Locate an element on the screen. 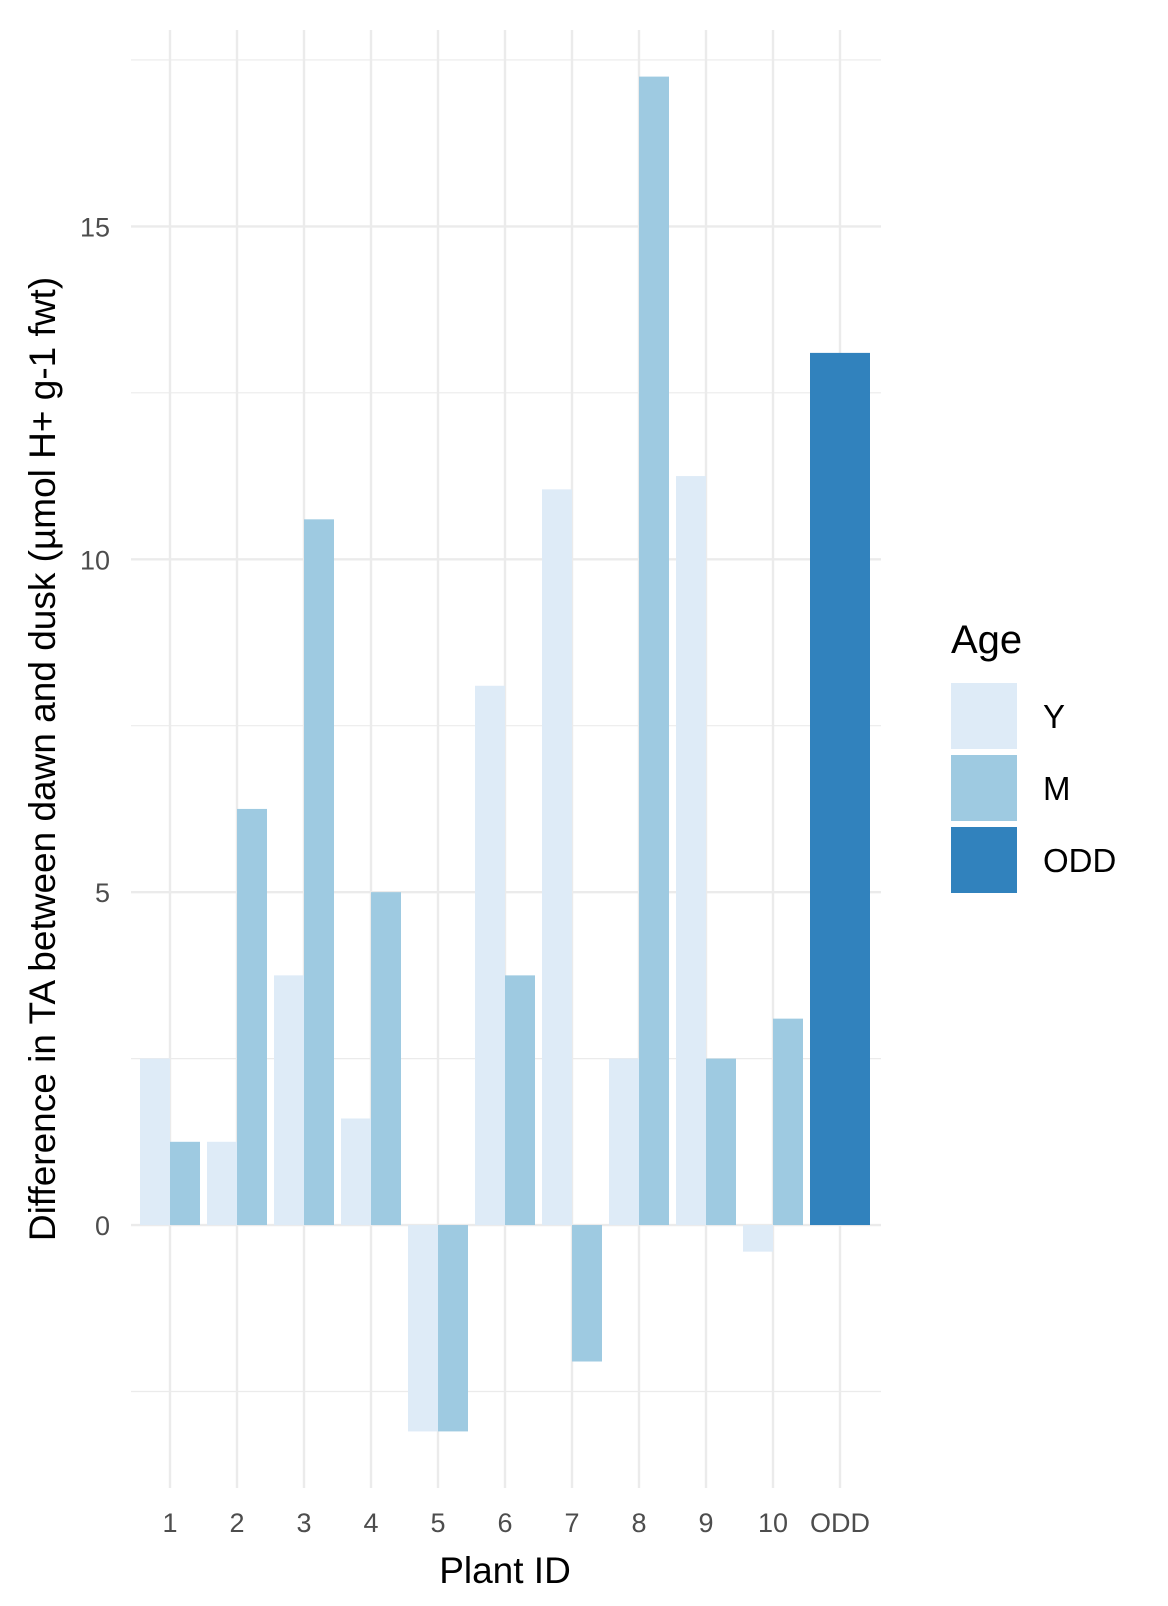  legend-swatch-m is located at coordinates (984, 788).